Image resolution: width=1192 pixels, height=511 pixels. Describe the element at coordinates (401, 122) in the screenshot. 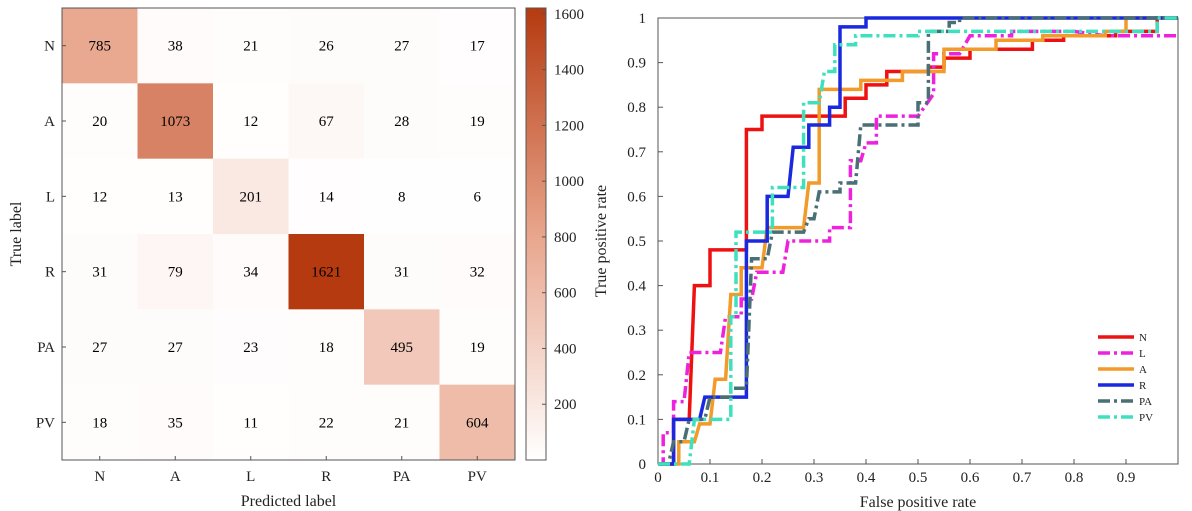

I see `cm-cell-value: 28` at that location.